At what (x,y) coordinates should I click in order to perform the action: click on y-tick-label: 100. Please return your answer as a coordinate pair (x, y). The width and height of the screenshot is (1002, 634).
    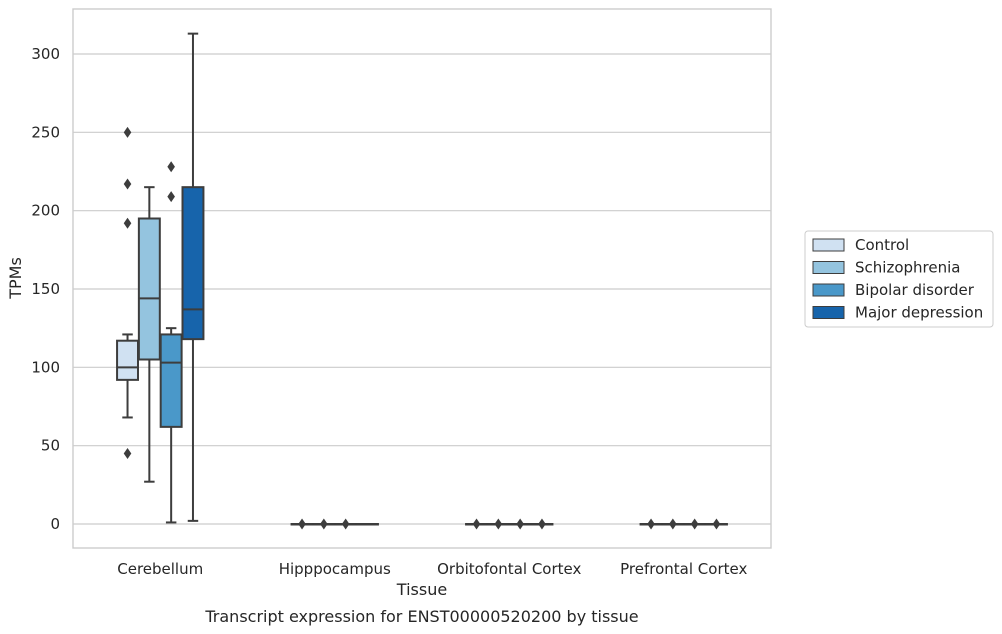
    Looking at the image, I should click on (45, 367).